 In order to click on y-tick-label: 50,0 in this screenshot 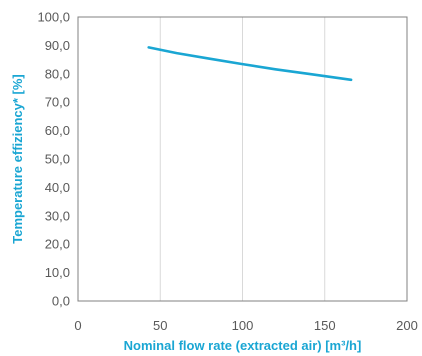, I will do `click(57, 159)`.